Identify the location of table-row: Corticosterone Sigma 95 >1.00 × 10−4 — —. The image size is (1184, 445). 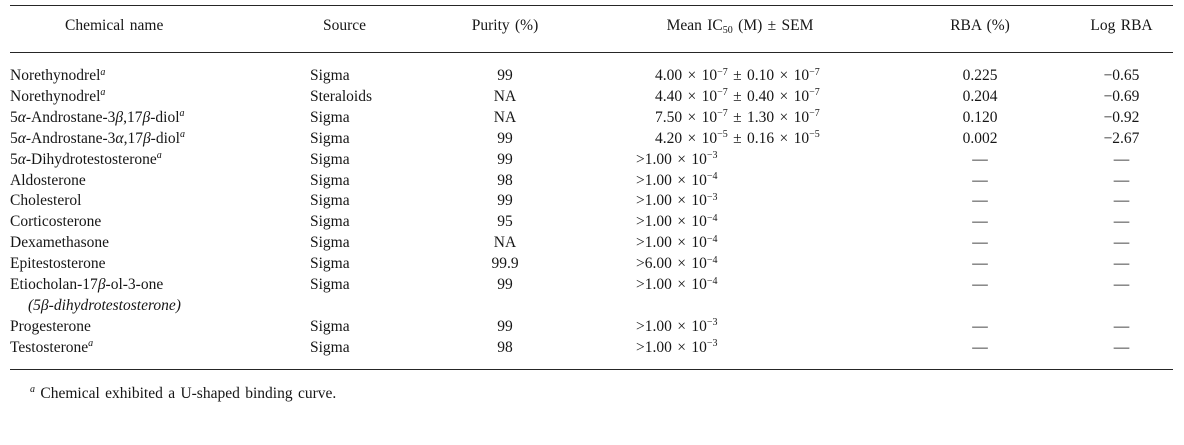
(591, 222).